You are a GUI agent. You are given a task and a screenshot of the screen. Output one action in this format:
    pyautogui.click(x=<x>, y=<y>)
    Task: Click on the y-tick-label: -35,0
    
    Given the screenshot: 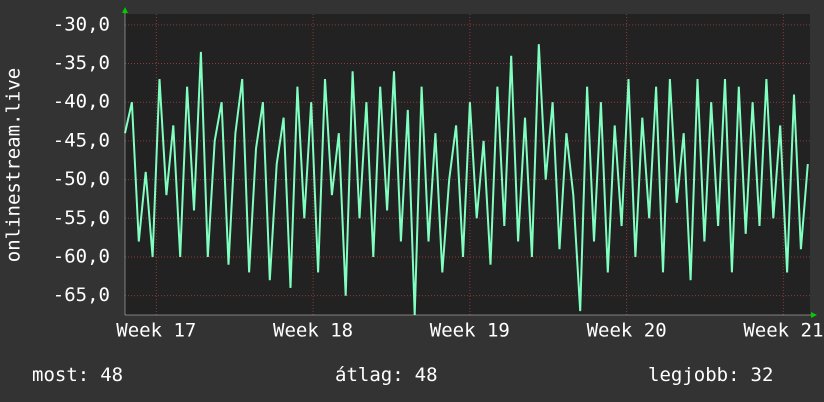 What is the action you would take?
    pyautogui.click(x=81, y=63)
    